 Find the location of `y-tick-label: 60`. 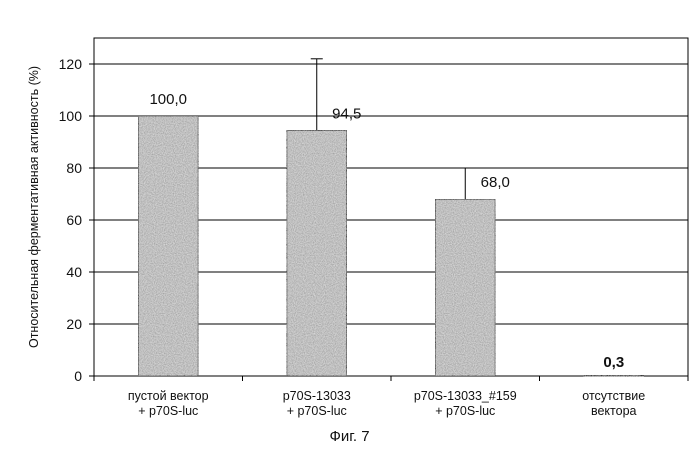

y-tick-label: 60 is located at coordinates (74, 220).